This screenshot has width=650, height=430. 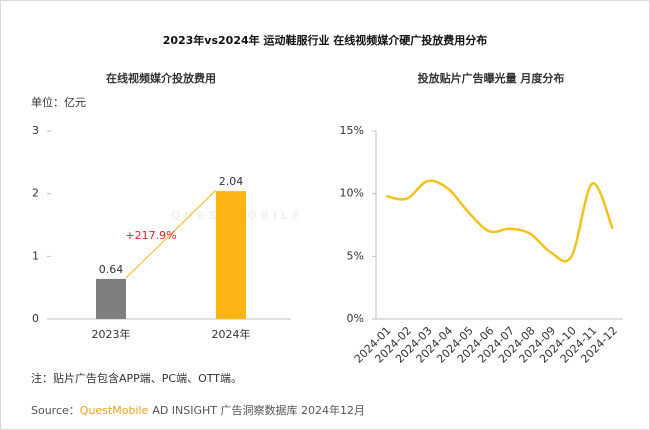 I want to click on value-label: 0.64, so click(x=111, y=269).